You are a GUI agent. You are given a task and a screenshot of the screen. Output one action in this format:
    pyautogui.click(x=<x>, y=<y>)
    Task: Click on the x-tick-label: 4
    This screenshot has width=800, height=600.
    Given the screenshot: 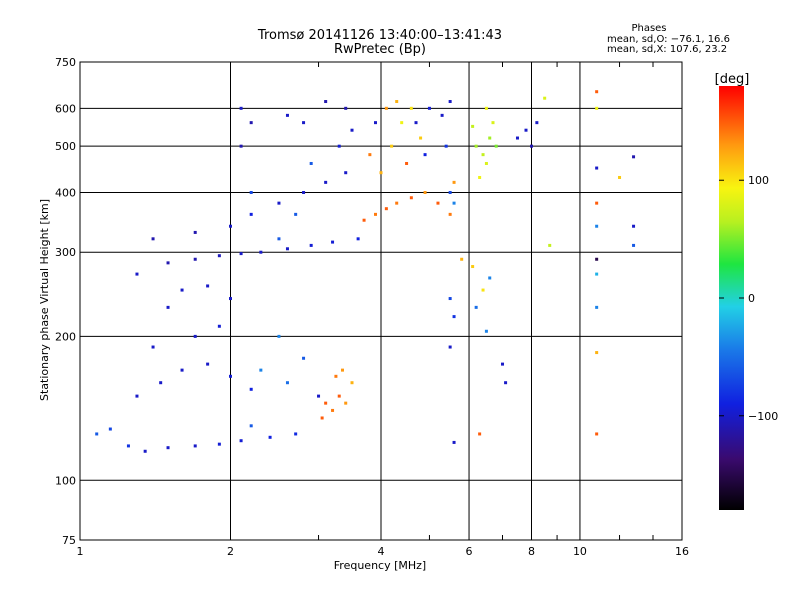 What is the action you would take?
    pyautogui.click(x=381, y=551)
    